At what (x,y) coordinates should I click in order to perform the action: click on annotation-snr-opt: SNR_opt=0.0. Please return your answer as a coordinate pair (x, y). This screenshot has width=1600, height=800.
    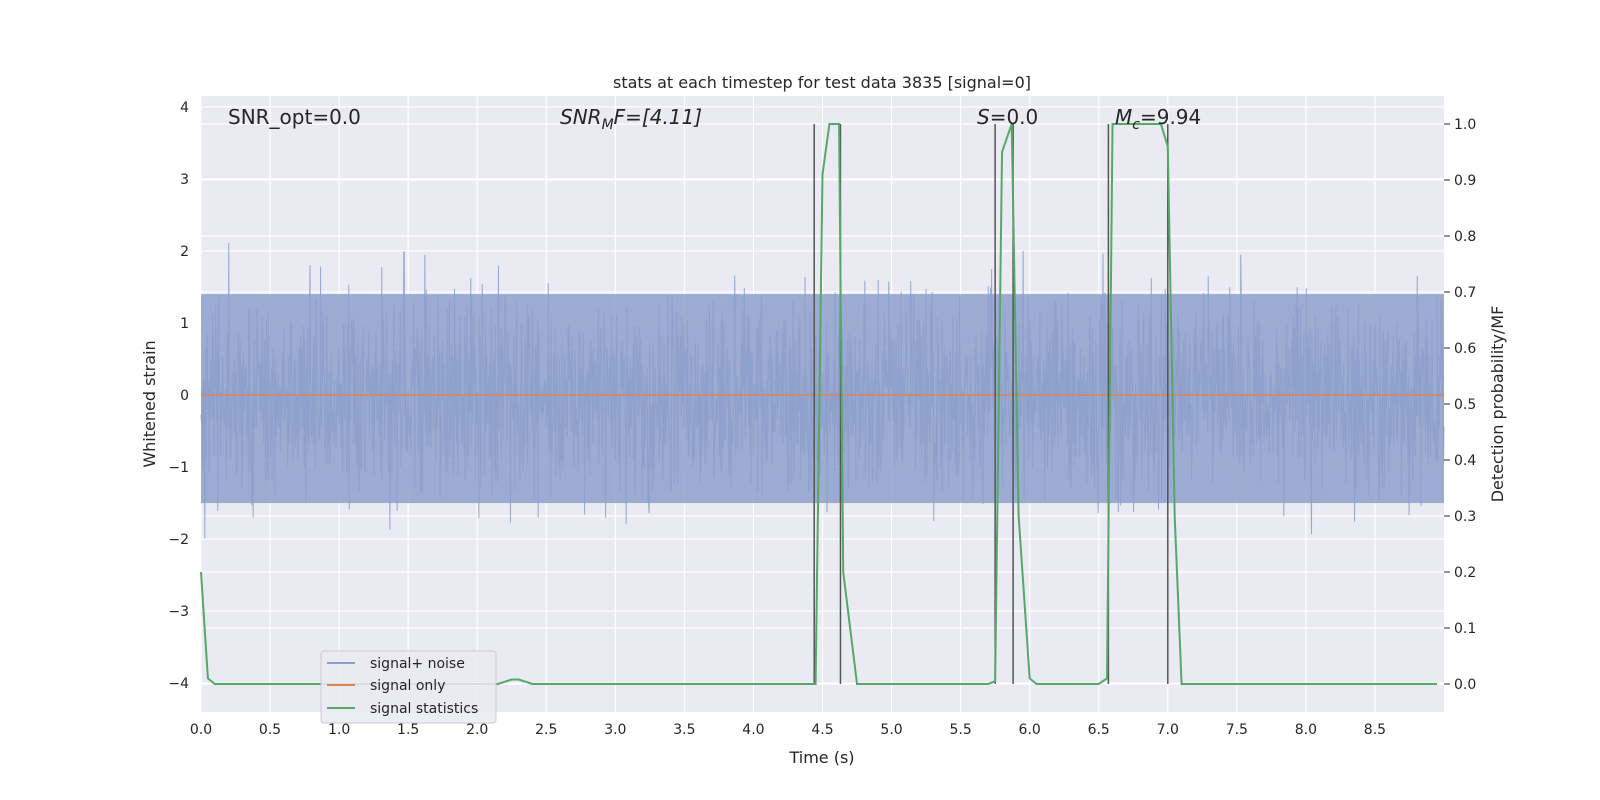
    Looking at the image, I should click on (294, 117).